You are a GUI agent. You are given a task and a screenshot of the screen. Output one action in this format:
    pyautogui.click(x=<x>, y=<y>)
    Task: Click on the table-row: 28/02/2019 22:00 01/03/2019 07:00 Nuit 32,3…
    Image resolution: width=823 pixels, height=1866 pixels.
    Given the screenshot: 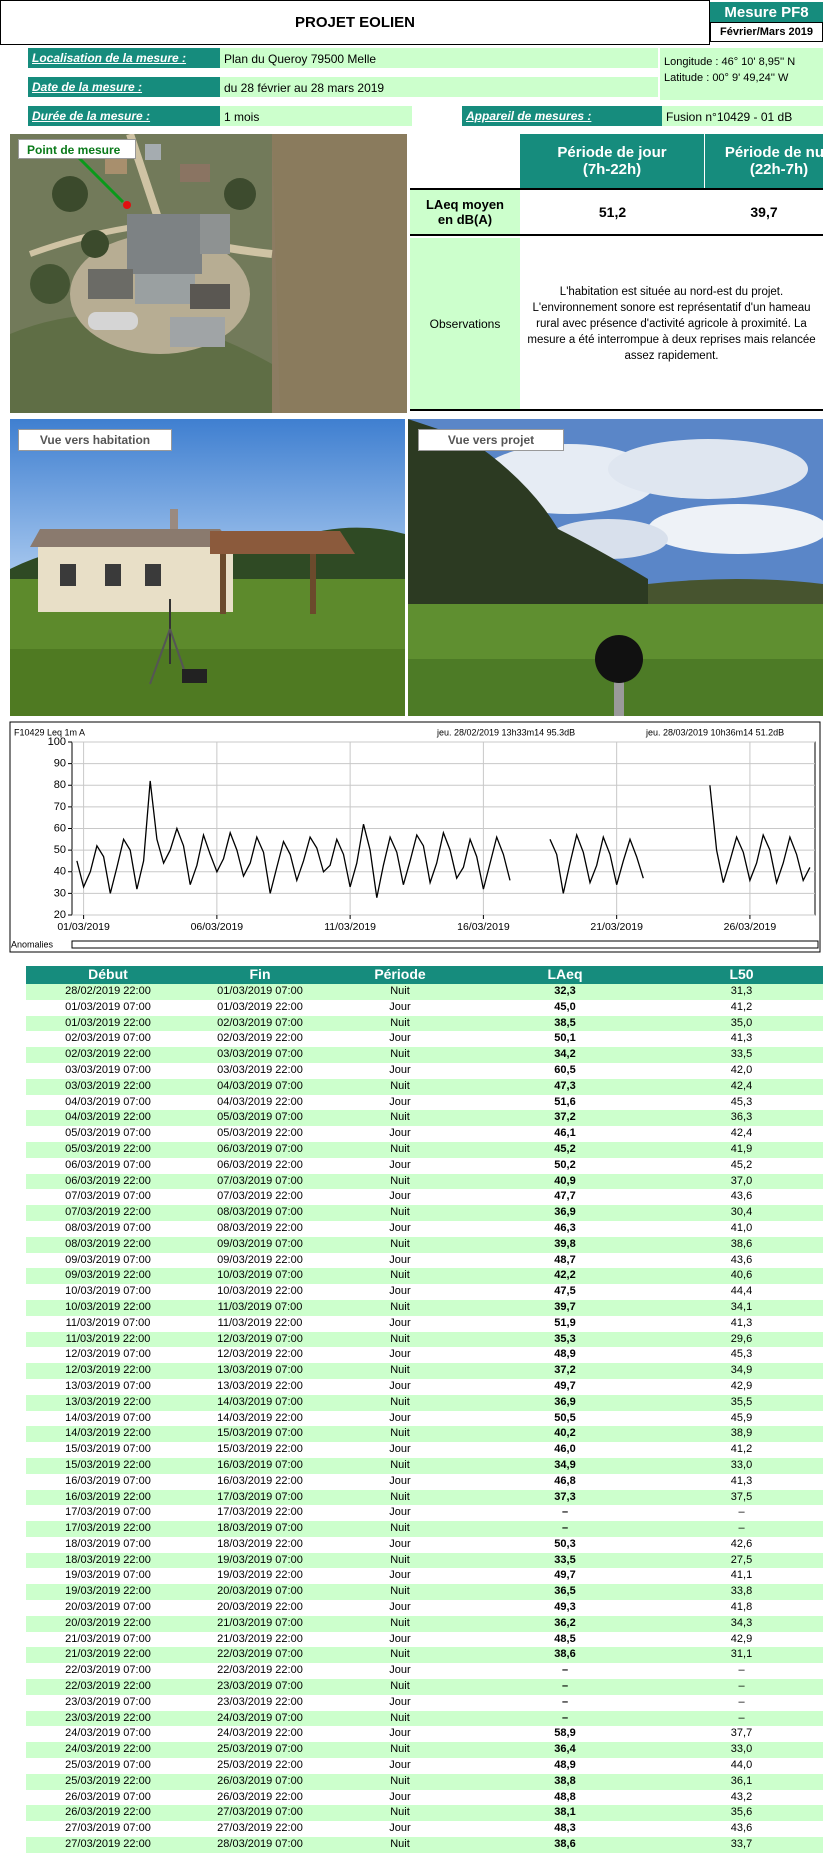 What is the action you would take?
    pyautogui.click(x=424, y=992)
    